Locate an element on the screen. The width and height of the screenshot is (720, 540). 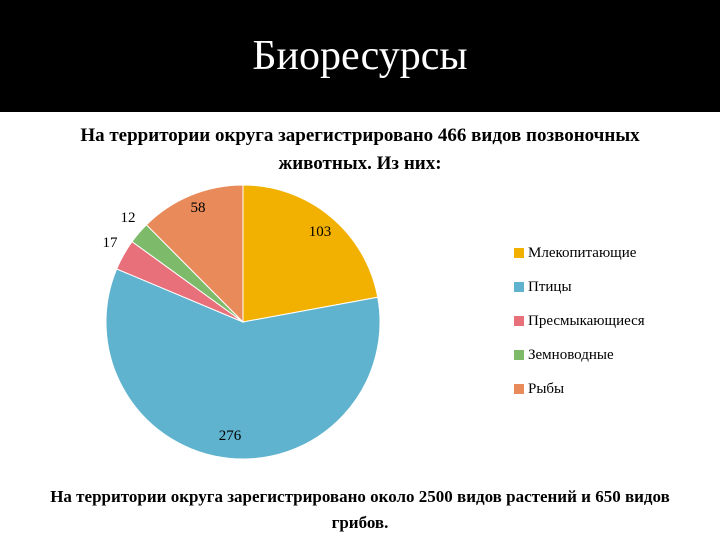
legend-label-amphibians: Земноводные is located at coordinates (571, 354).